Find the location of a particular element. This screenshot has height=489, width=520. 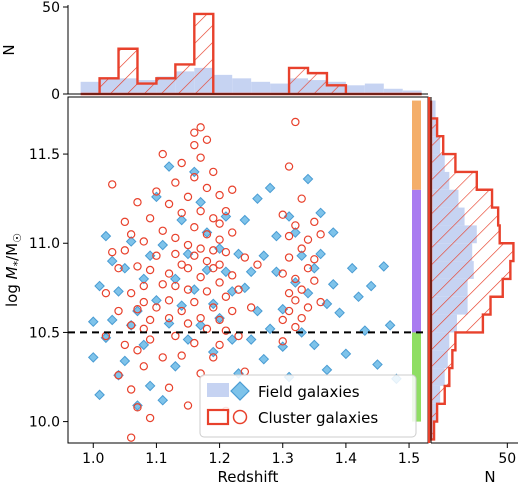

main-x-tick-label: 1.1 is located at coordinates (156, 459).